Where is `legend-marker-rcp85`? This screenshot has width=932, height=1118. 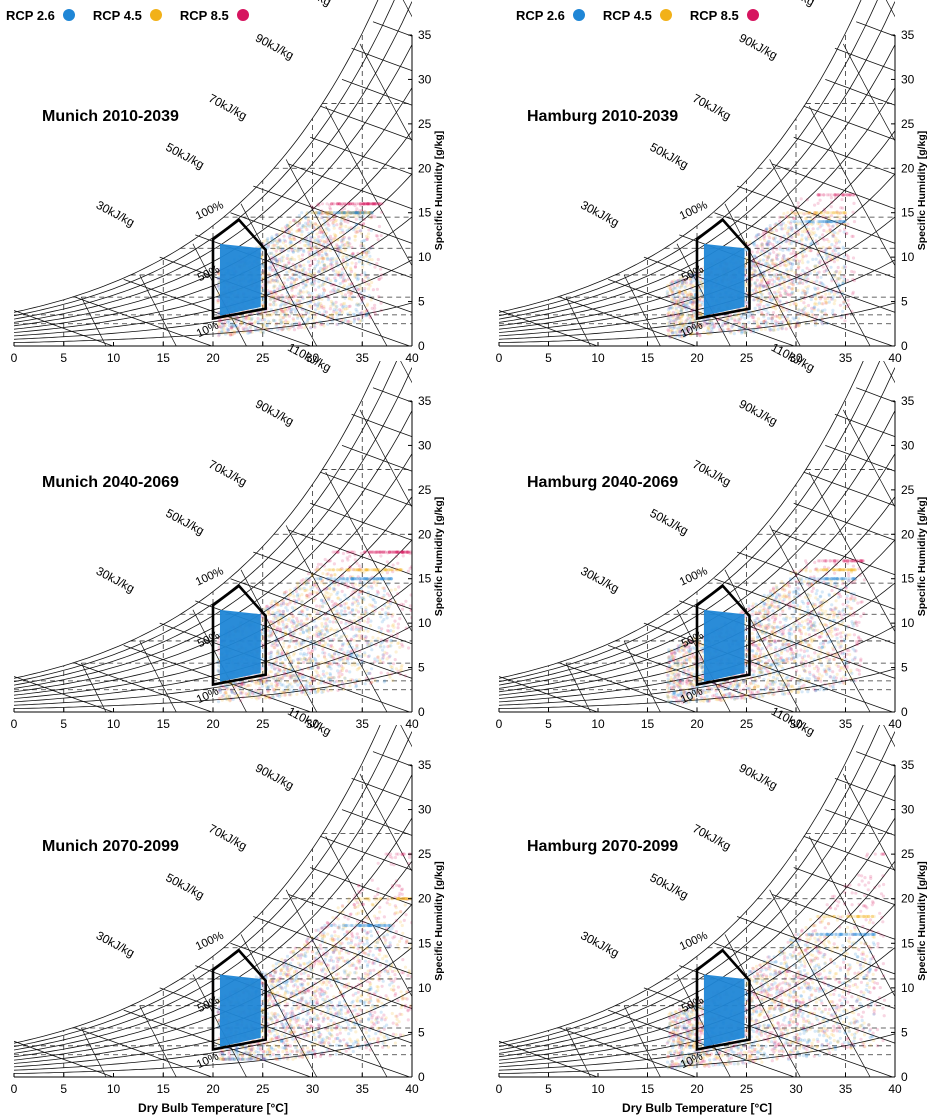
legend-marker-rcp85 is located at coordinates (242, 15).